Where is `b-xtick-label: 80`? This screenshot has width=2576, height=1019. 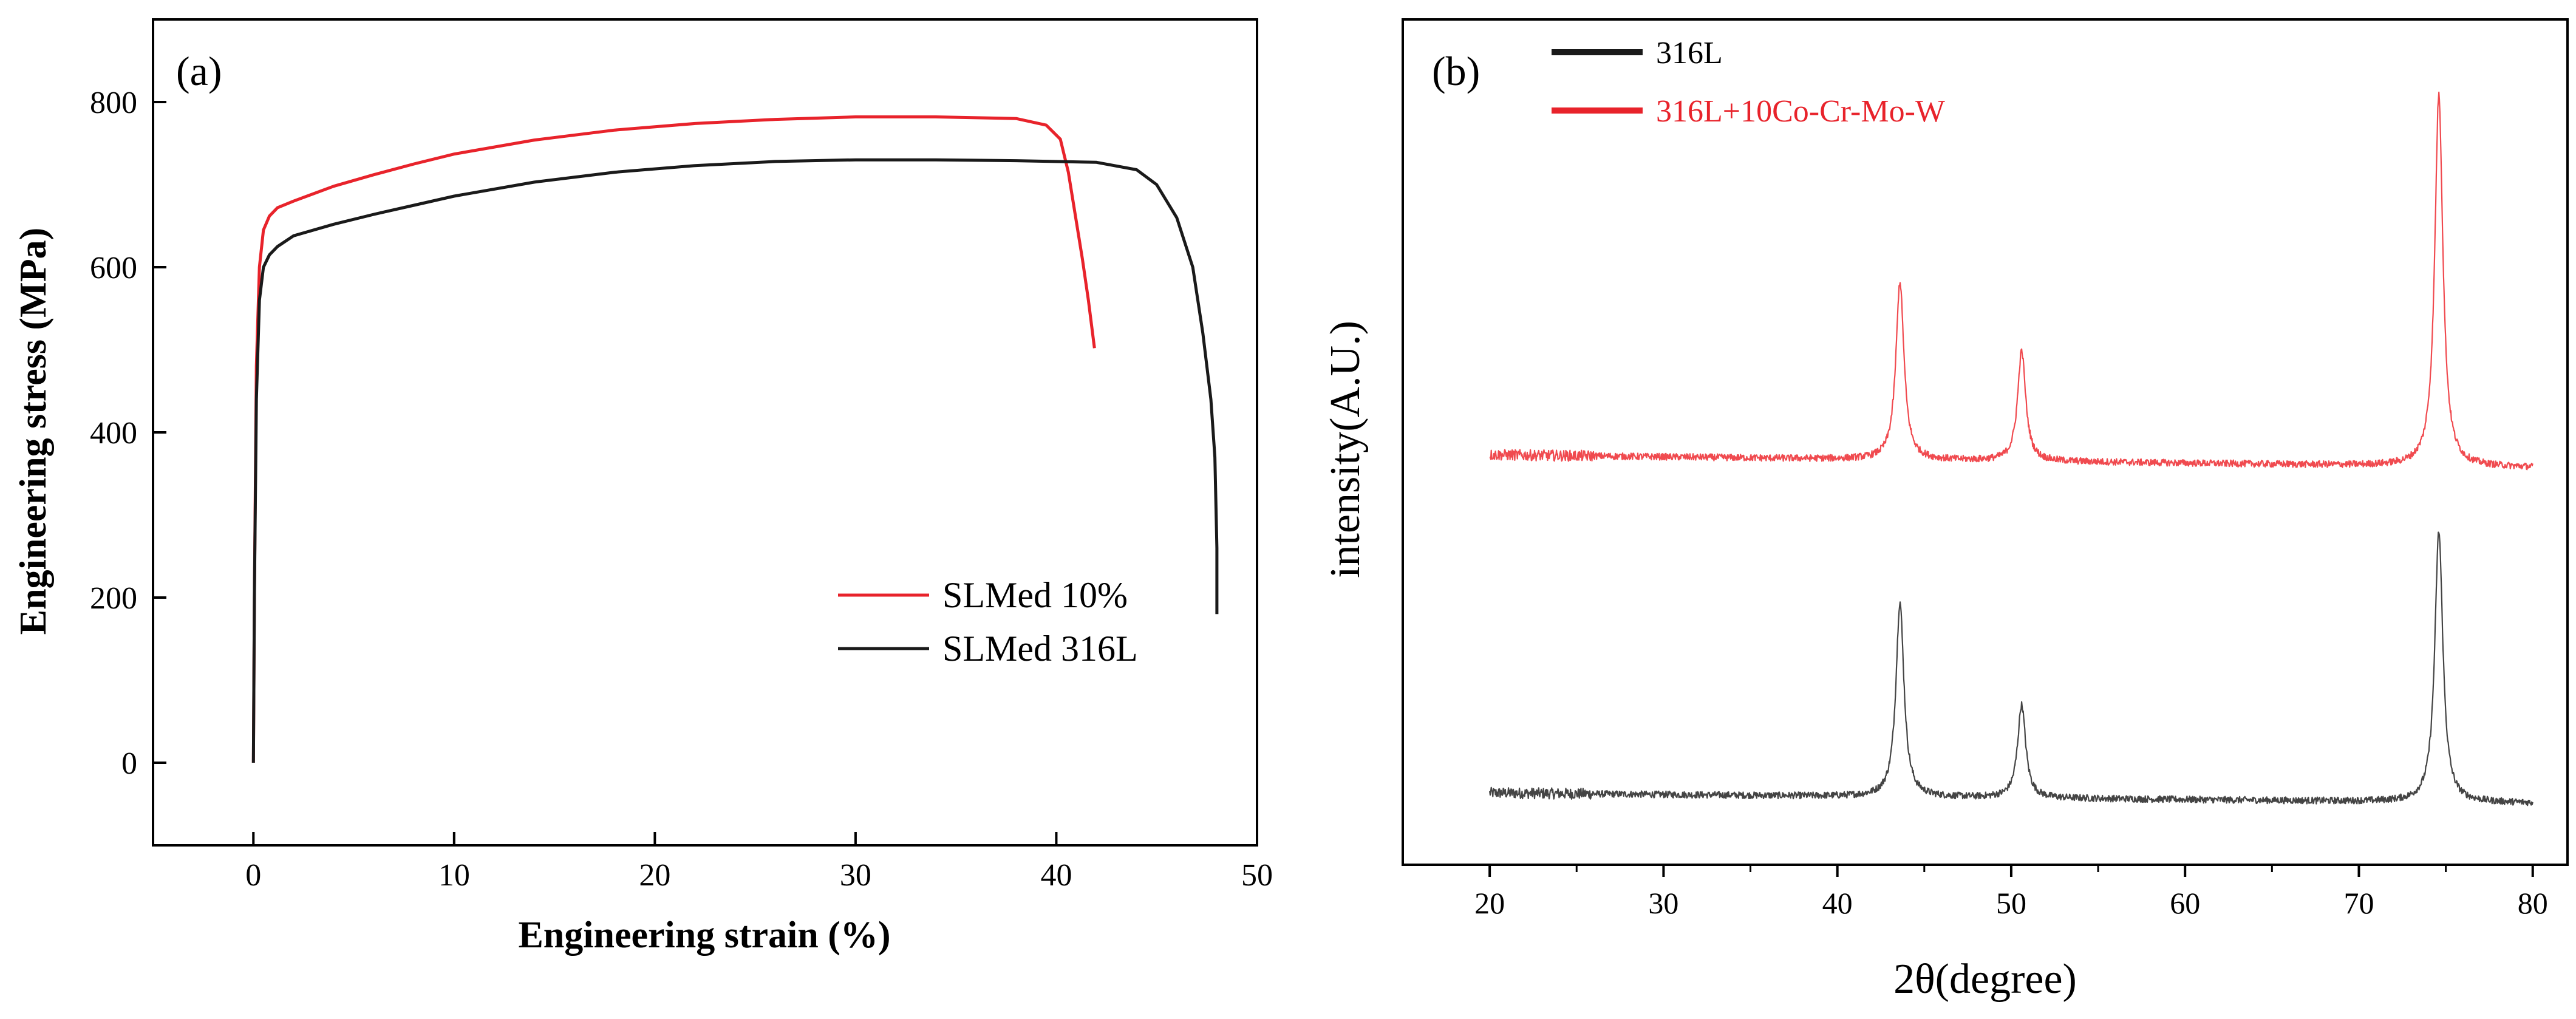 b-xtick-label: 80 is located at coordinates (2533, 903).